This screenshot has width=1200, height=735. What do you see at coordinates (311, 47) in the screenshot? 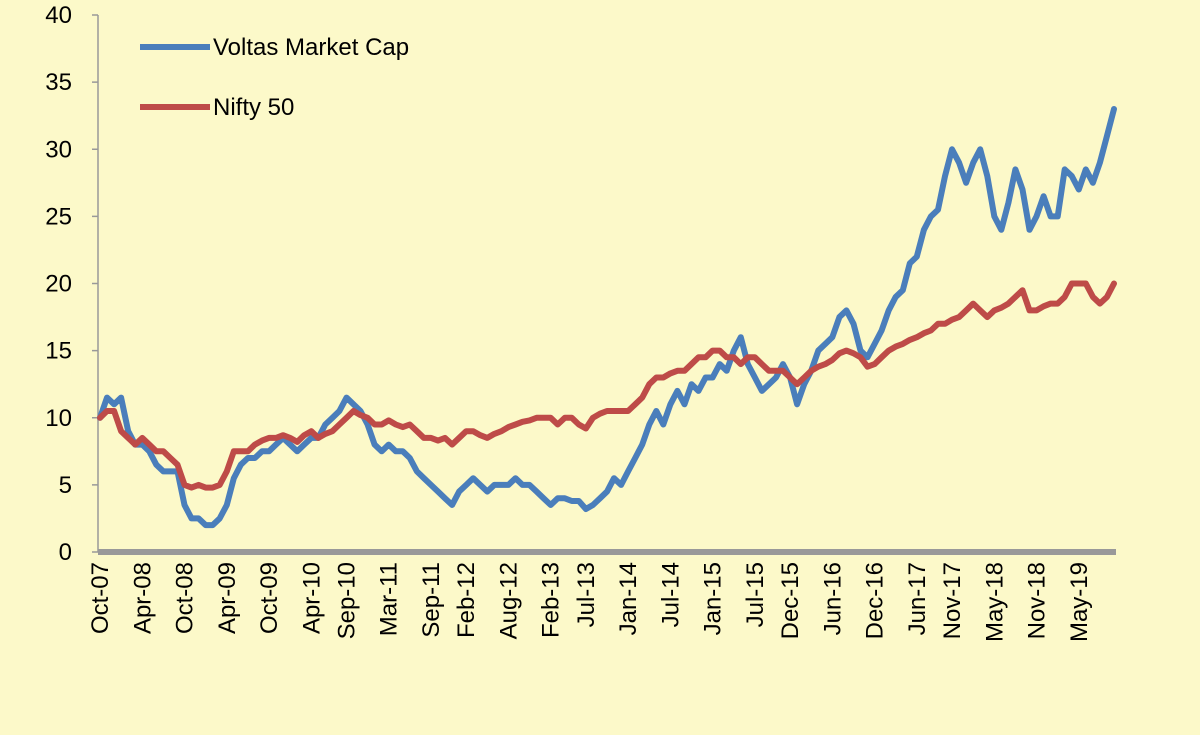
I see `legend-label: Voltas Market Cap` at bounding box center [311, 47].